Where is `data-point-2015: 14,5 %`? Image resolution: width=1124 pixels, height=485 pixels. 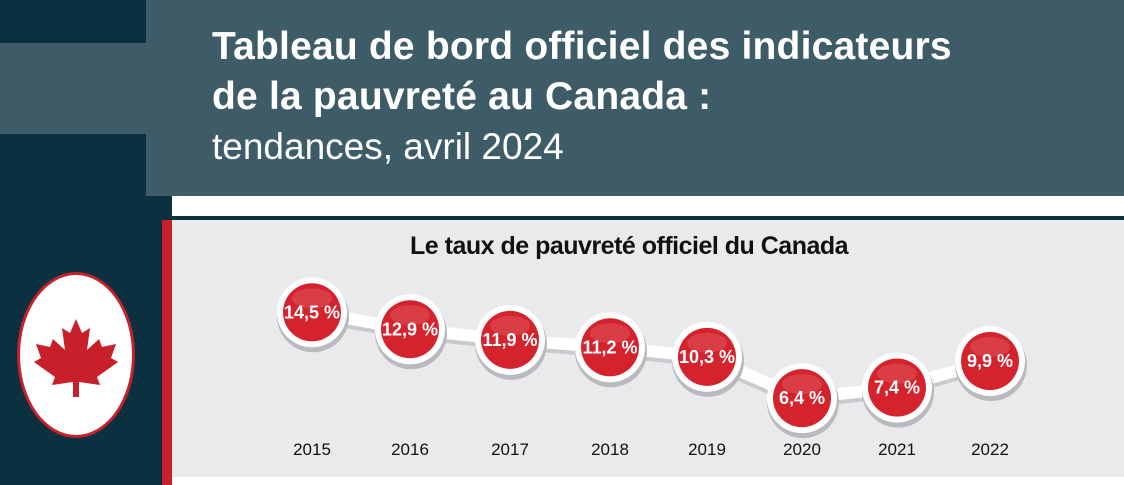 data-point-2015: 14,5 % is located at coordinates (313, 315).